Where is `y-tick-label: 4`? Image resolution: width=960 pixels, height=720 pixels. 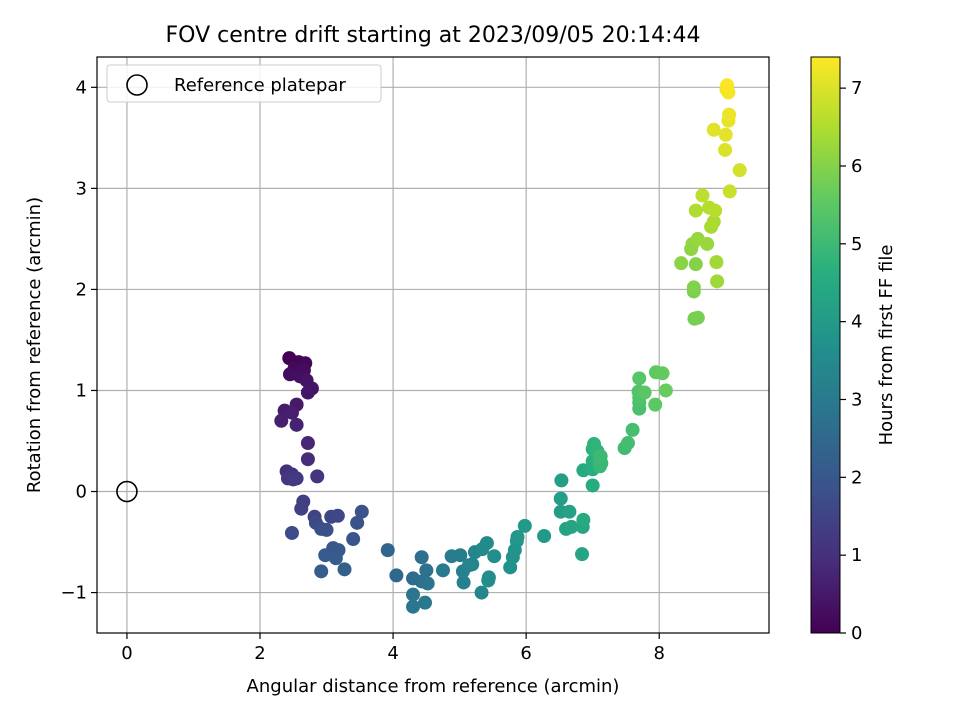
y-tick-label: 4 is located at coordinates (81, 87).